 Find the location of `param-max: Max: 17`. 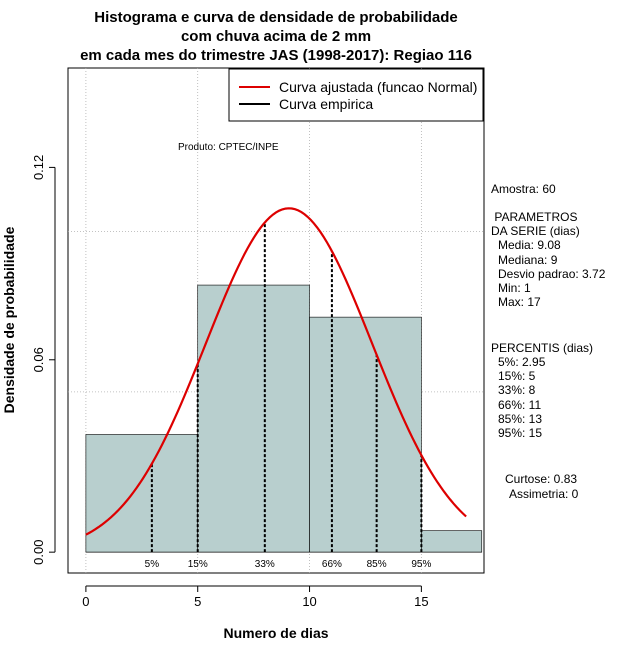

param-max: Max: 17 is located at coordinates (519, 302).